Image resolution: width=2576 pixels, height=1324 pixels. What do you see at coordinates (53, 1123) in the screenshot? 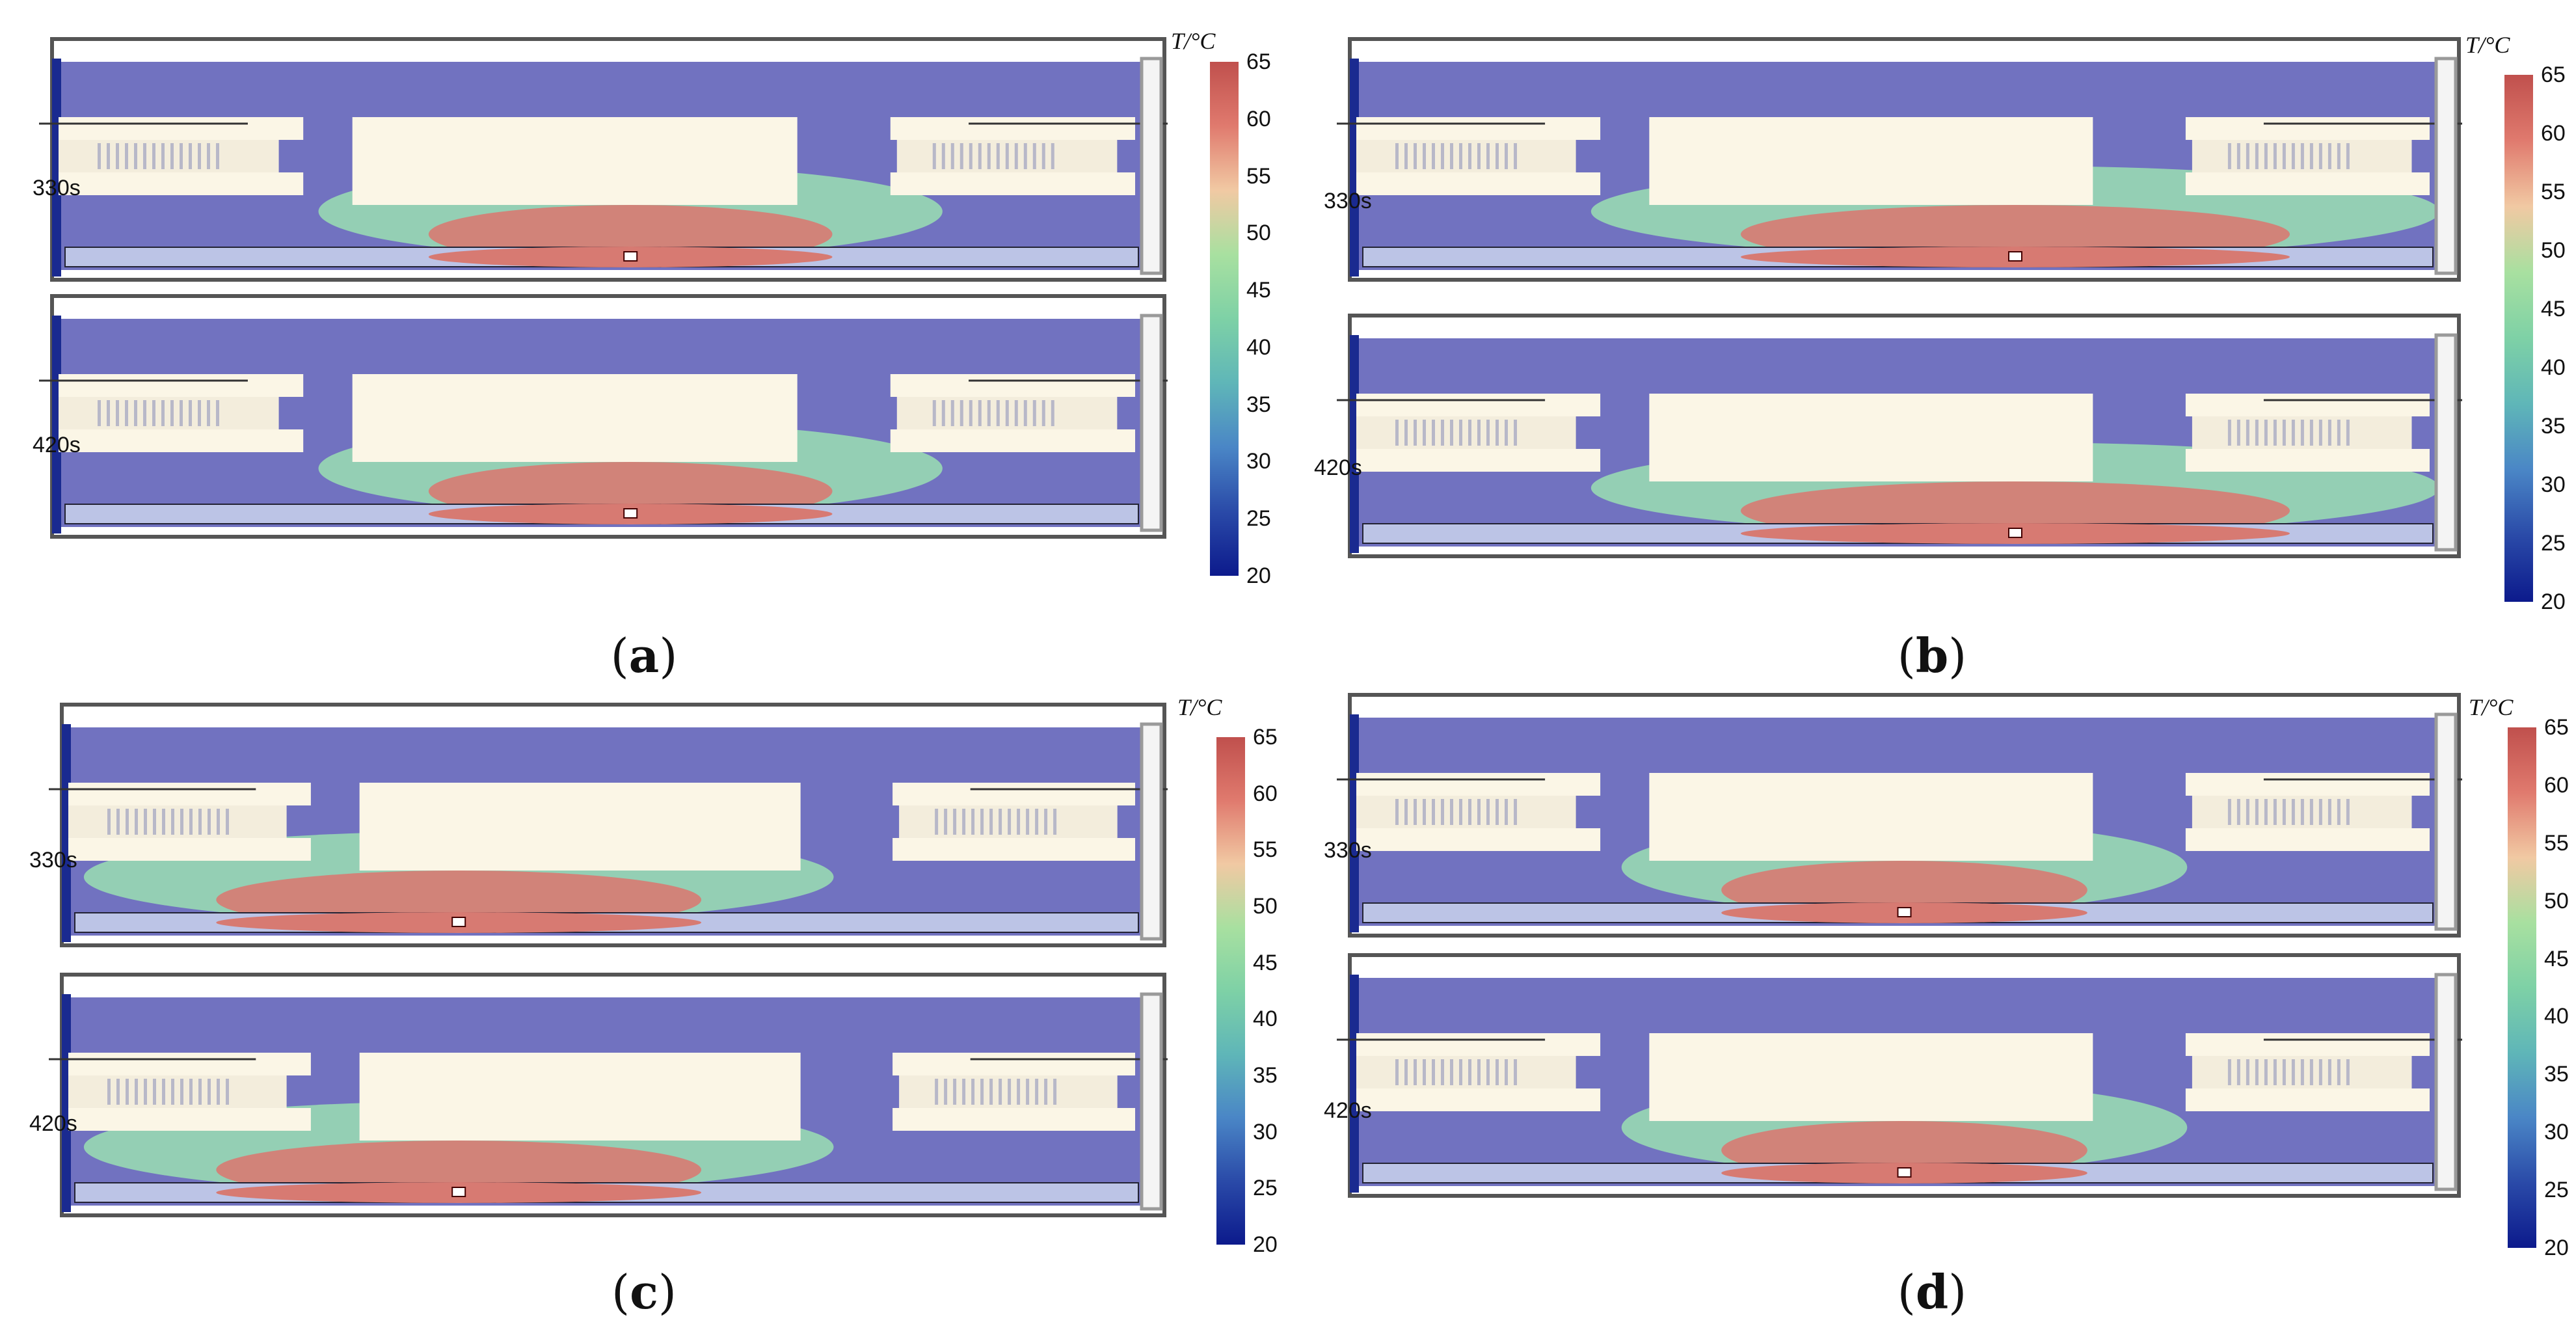
I see `time-label-bottom: 420s` at bounding box center [53, 1123].